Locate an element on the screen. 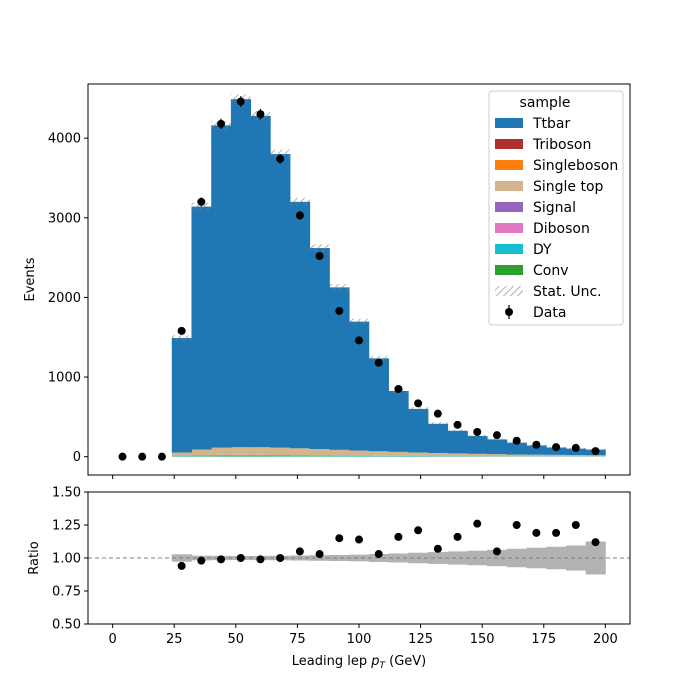  legend-label: Single top is located at coordinates (568, 187).